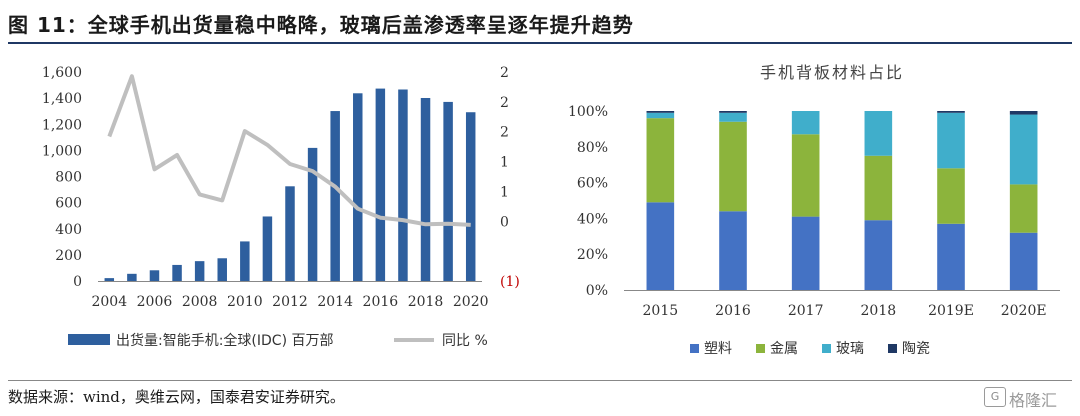 The height and width of the screenshot is (416, 1080). What do you see at coordinates (597, 291) in the screenshot?
I see `y-axis-tick-label: 0%` at bounding box center [597, 291].